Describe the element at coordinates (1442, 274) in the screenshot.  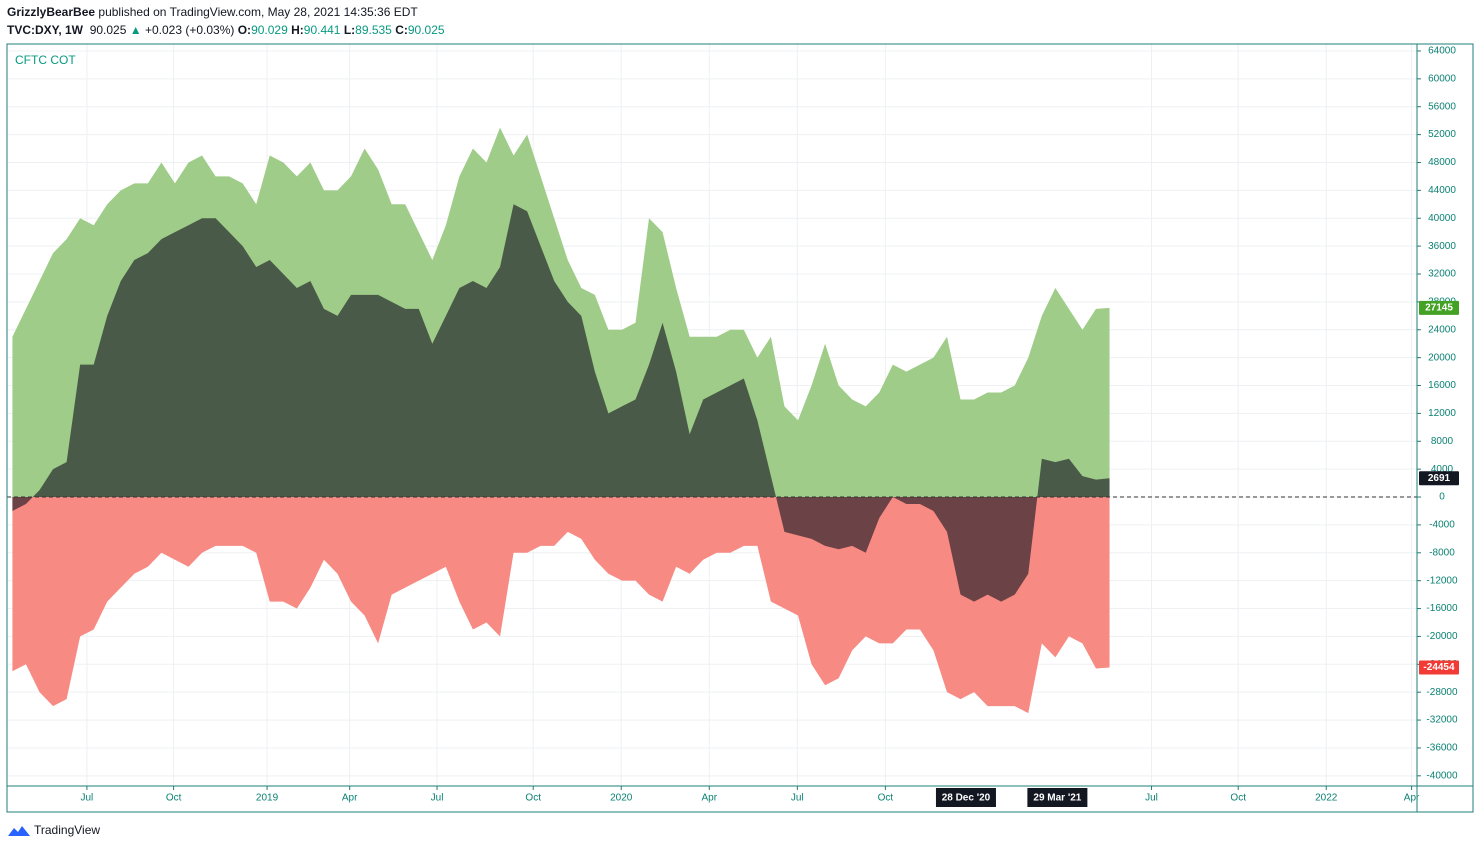
I see `y-tick-label: 32000` at that location.